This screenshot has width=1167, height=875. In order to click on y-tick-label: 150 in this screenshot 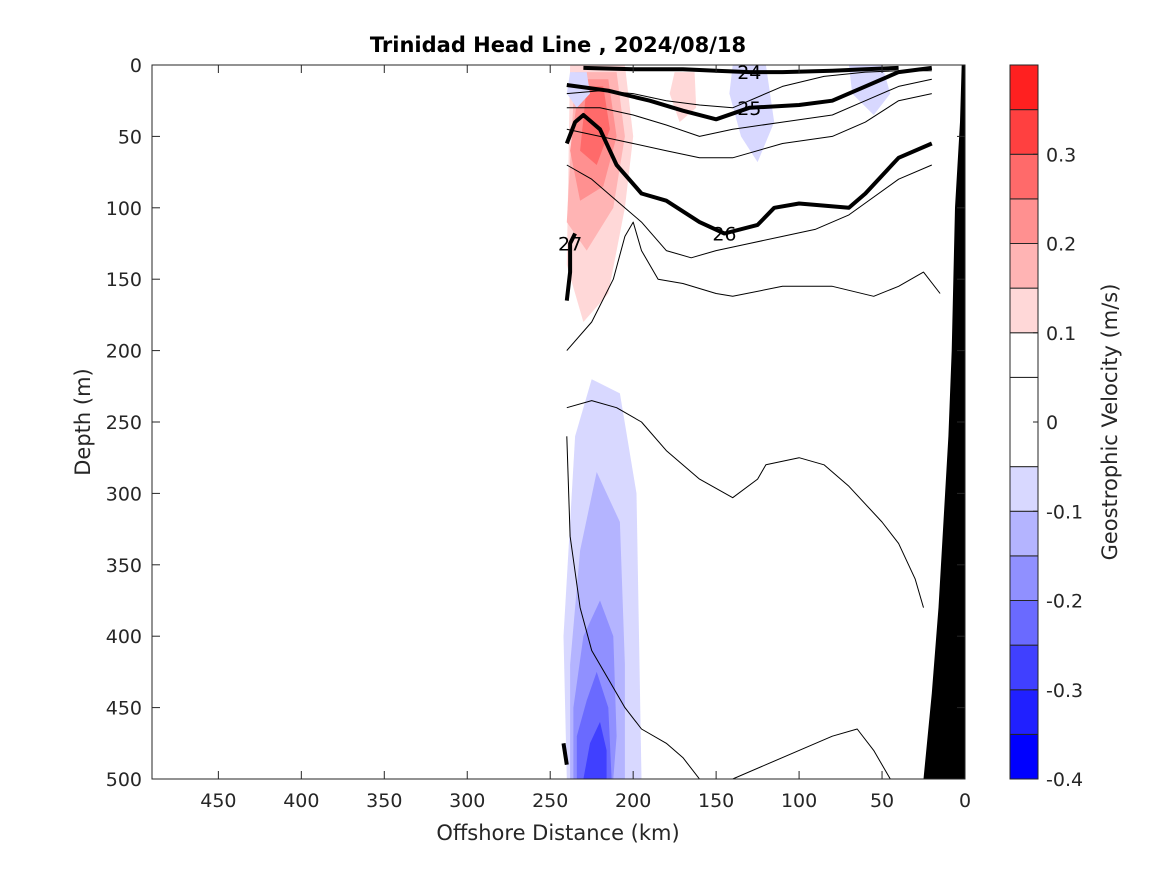, I will do `click(124, 280)`.